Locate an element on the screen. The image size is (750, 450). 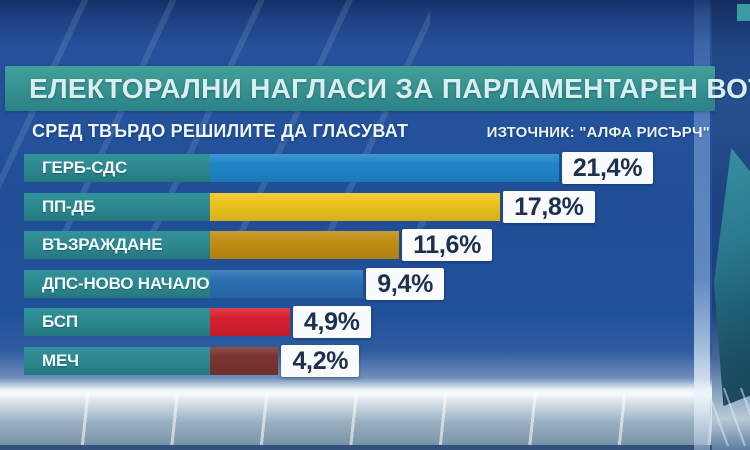
party-name: ПП-ДБ is located at coordinates (69, 206).